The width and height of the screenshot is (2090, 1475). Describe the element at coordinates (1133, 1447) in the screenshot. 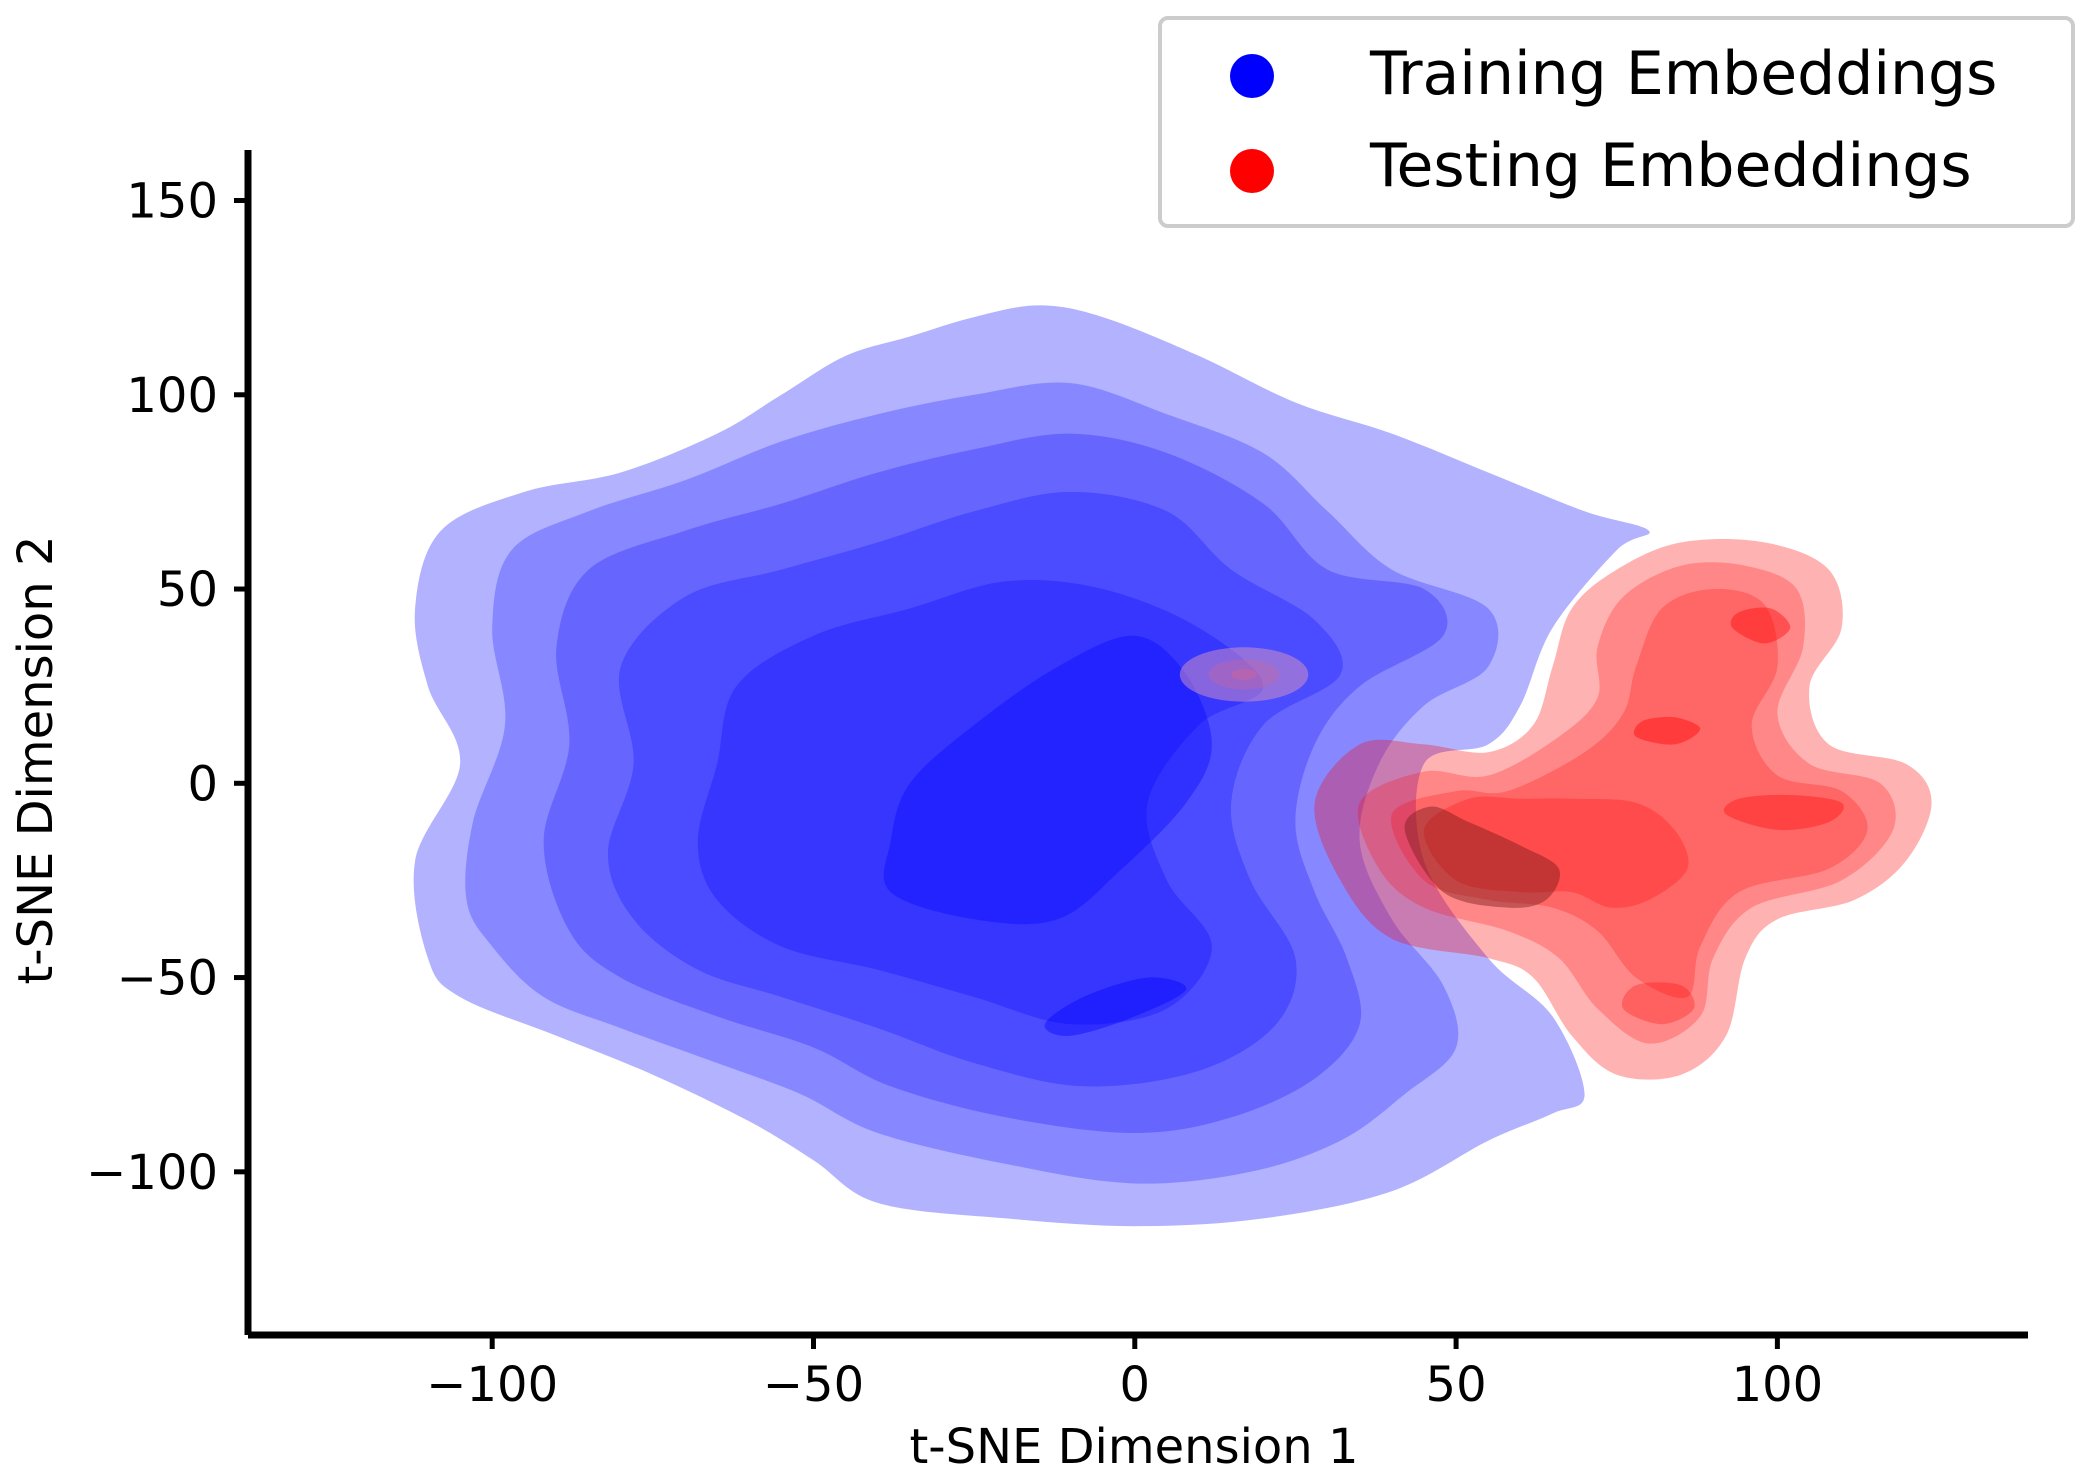

I see `x-axis-label: t-SNE Dimension 1` at that location.